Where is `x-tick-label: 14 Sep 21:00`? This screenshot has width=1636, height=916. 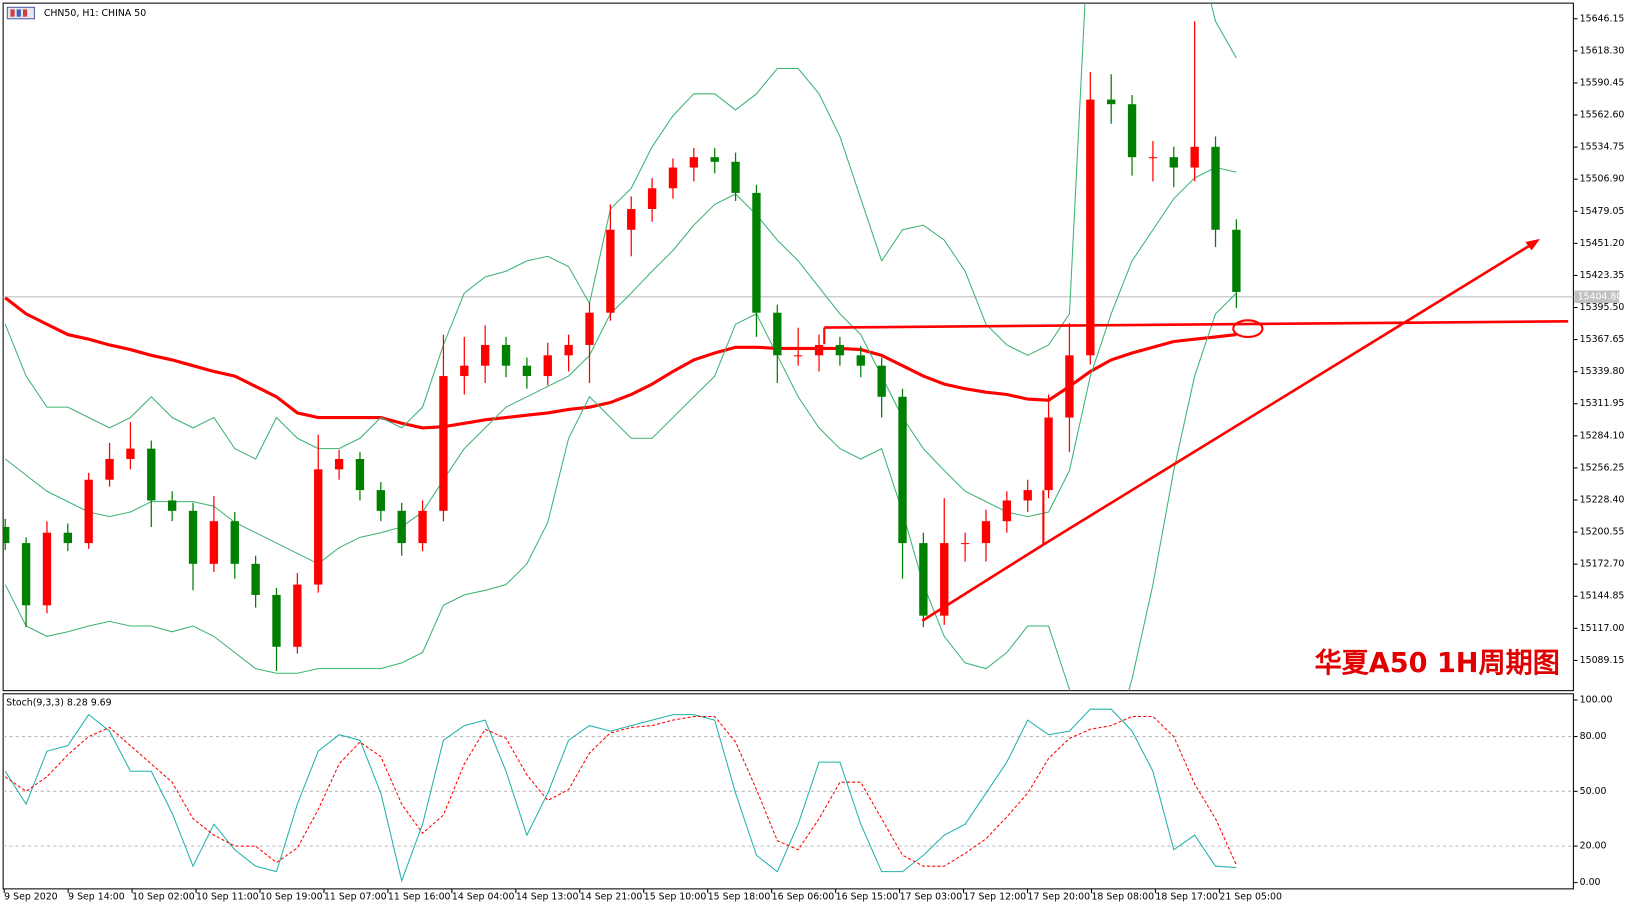
x-tick-label: 14 Sep 21:00 is located at coordinates (611, 897).